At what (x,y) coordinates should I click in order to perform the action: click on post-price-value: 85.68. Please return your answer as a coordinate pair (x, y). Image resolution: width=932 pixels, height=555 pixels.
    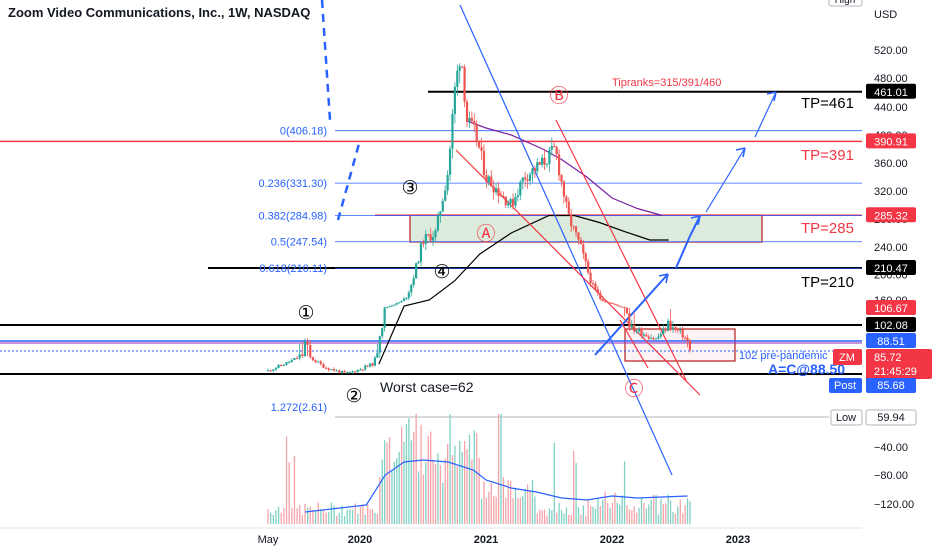
    Looking at the image, I should click on (891, 386).